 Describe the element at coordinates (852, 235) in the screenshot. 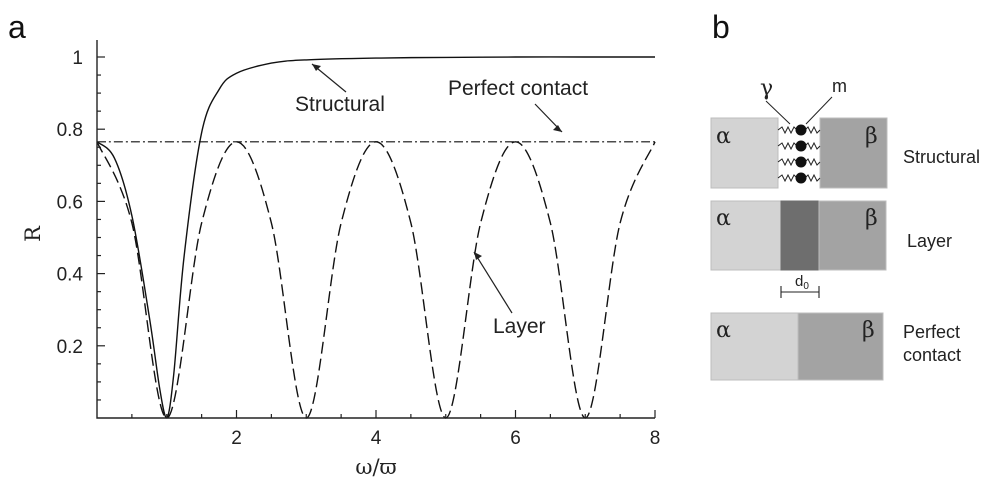

I see `layer-beta-block` at that location.